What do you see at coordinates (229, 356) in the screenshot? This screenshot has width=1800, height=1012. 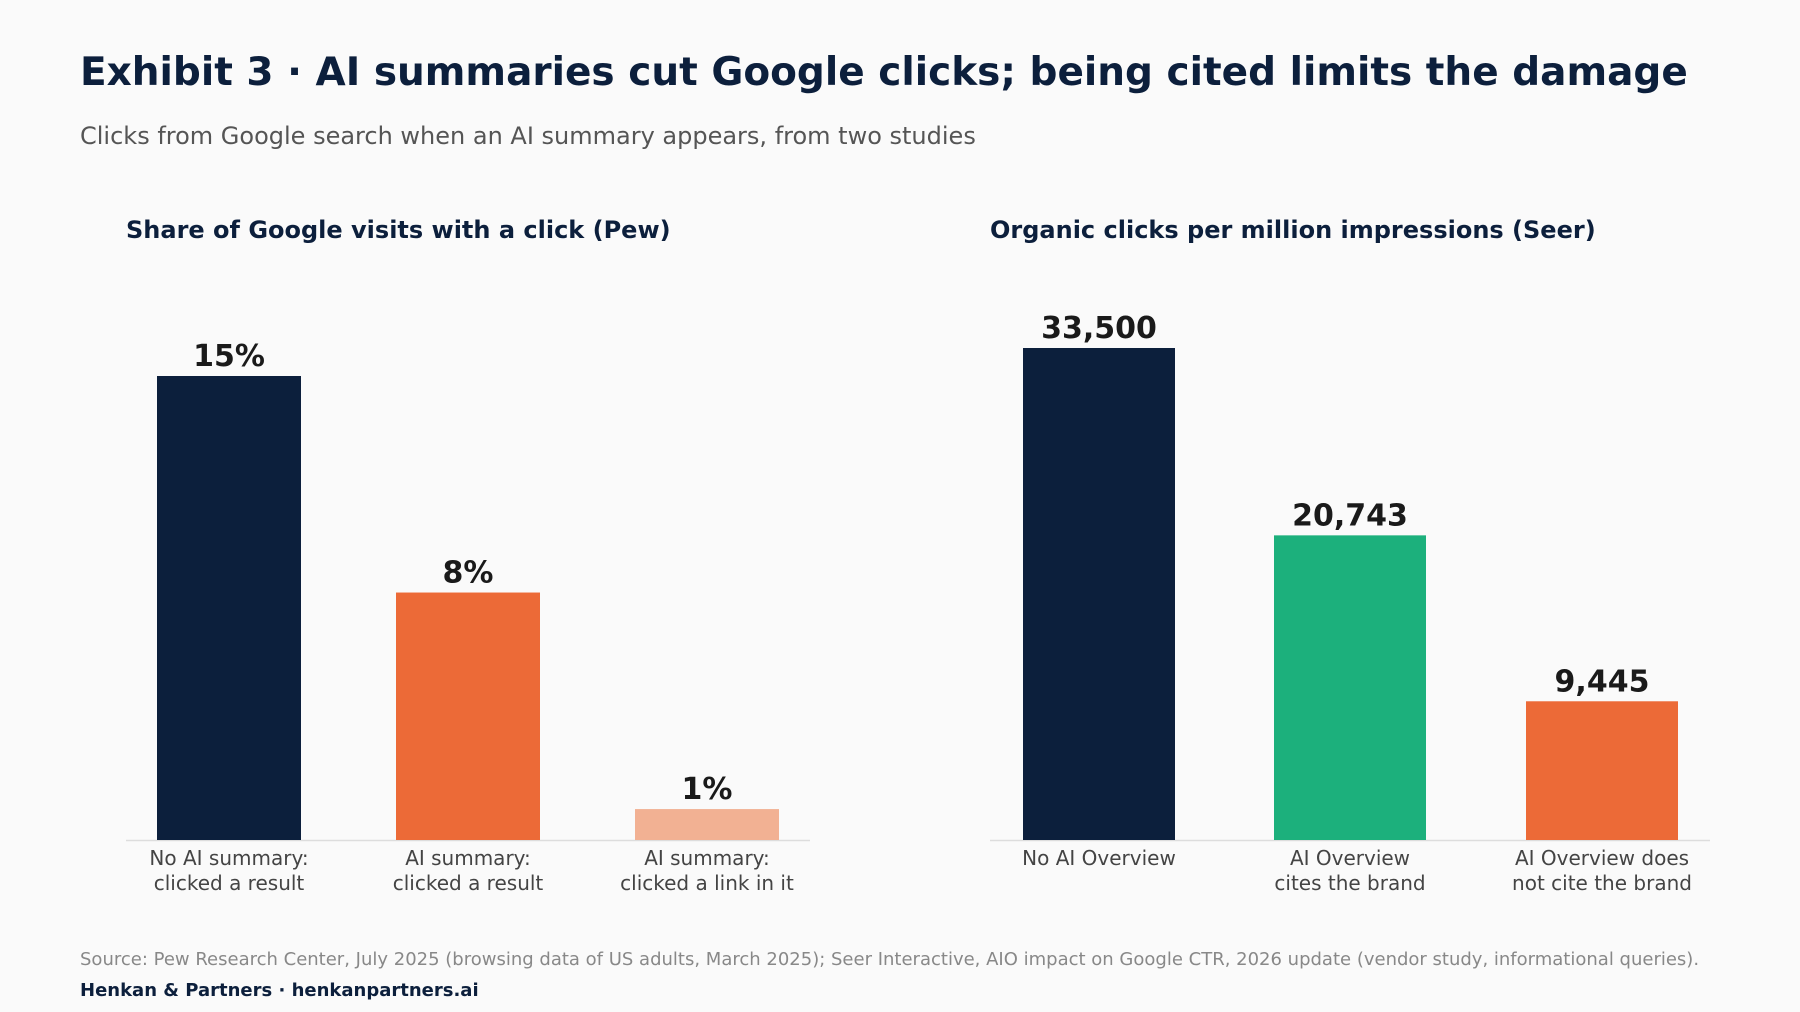 I see `value-label-pew-1: 15%` at bounding box center [229, 356].